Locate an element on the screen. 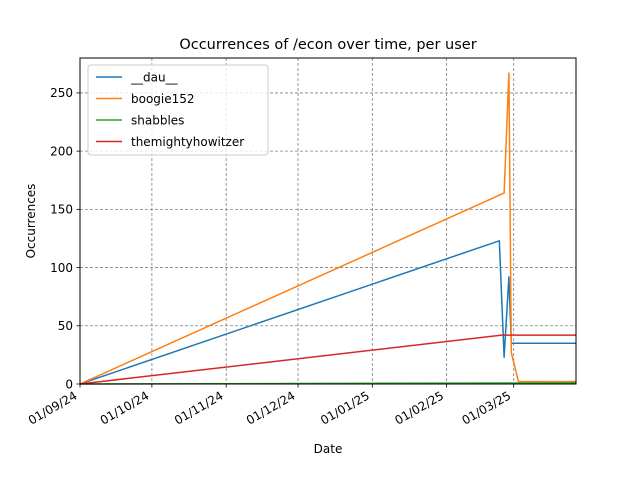 The width and height of the screenshot is (640, 480). x-tick-label: 01/01/25 is located at coordinates (345, 407).